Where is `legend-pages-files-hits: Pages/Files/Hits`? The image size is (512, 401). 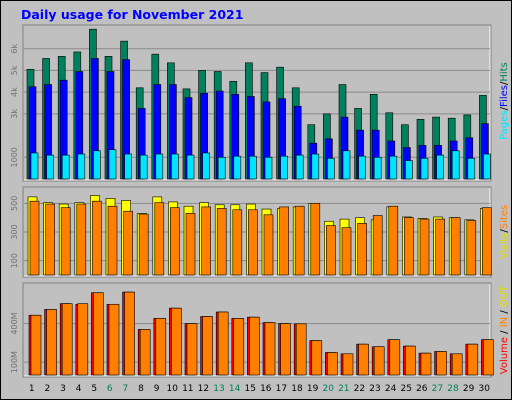
legend-pages-files-hits: Pages/Files/Hits is located at coordinates (504, 101).